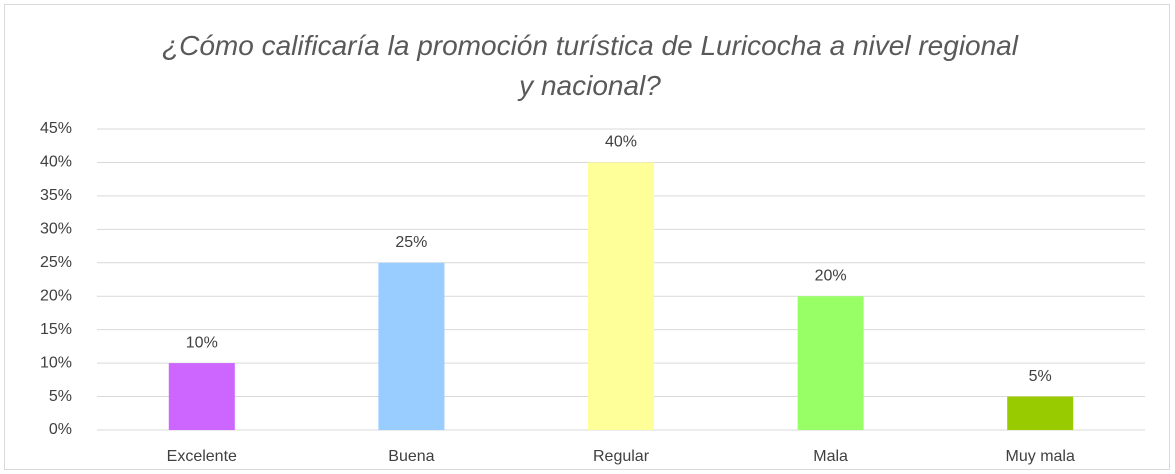 Image resolution: width=1175 pixels, height=474 pixels. I want to click on data-label: 20%, so click(831, 275).